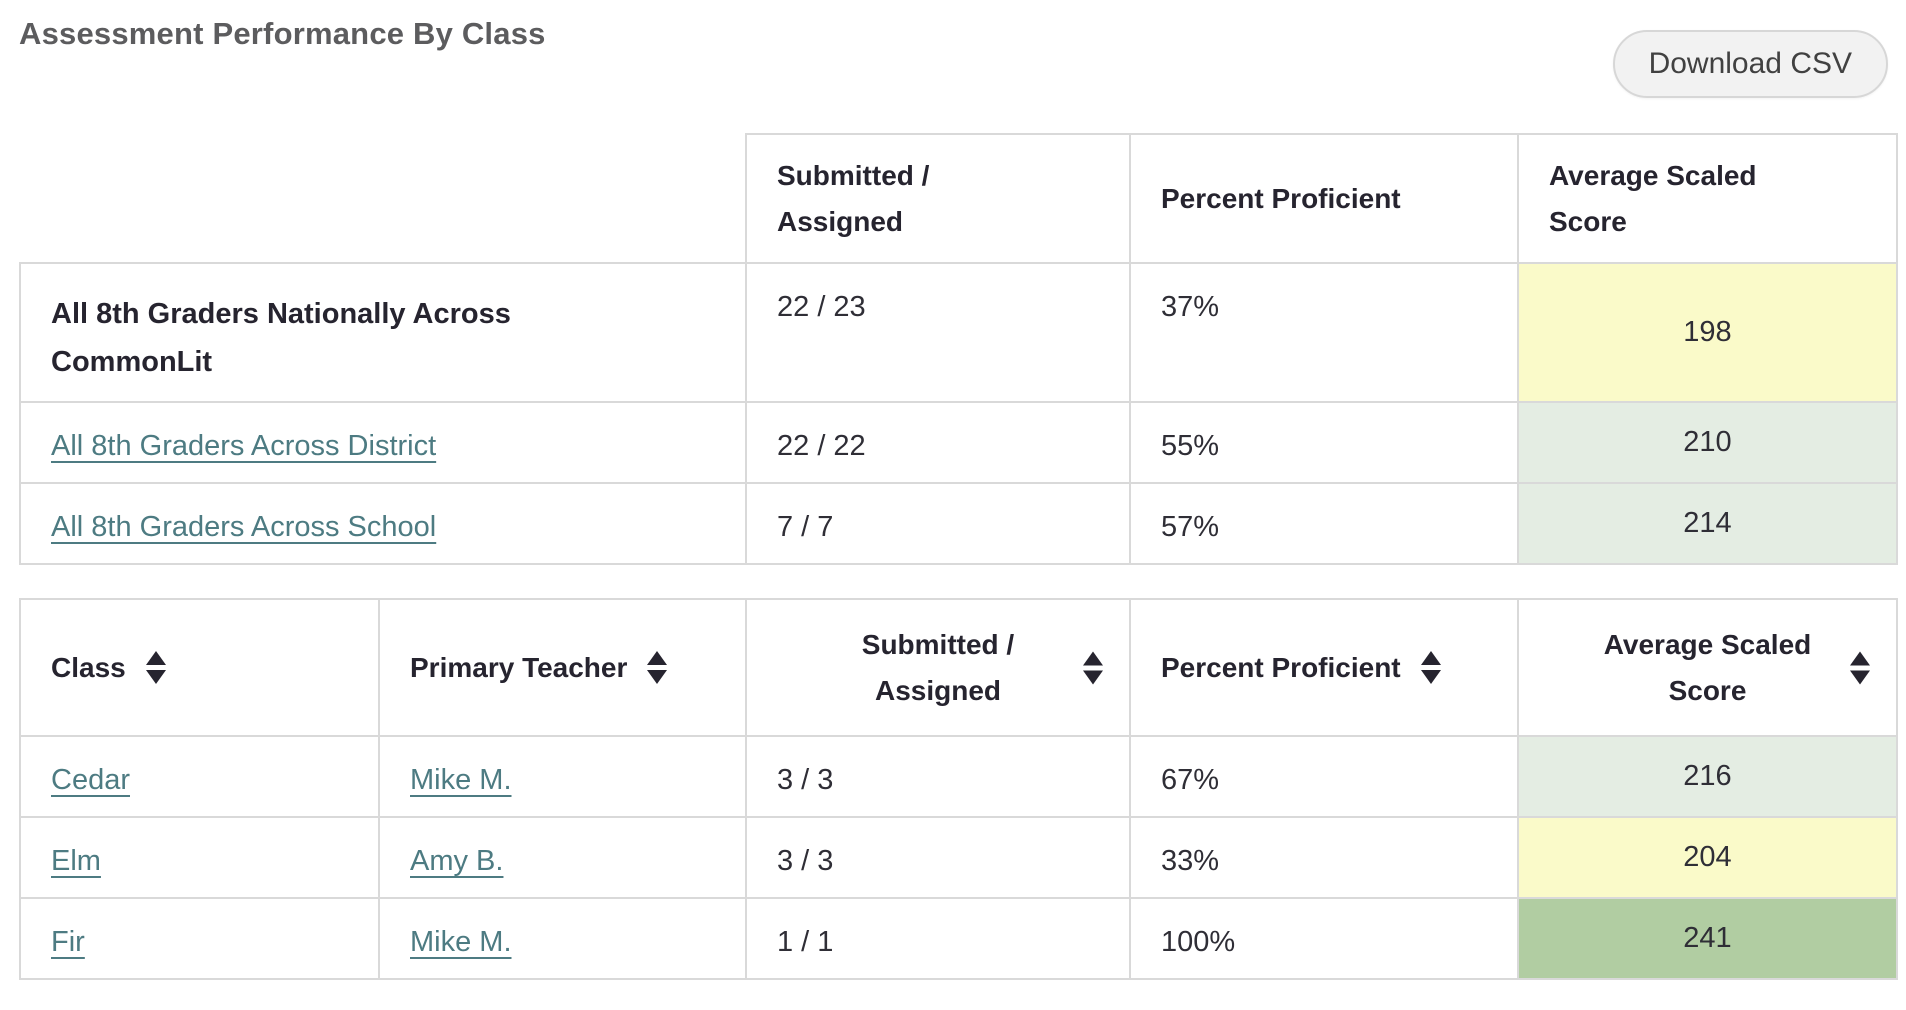 The height and width of the screenshot is (1010, 1906). What do you see at coordinates (1707, 523) in the screenshot?
I see `average-scaled-score-value: 214` at bounding box center [1707, 523].